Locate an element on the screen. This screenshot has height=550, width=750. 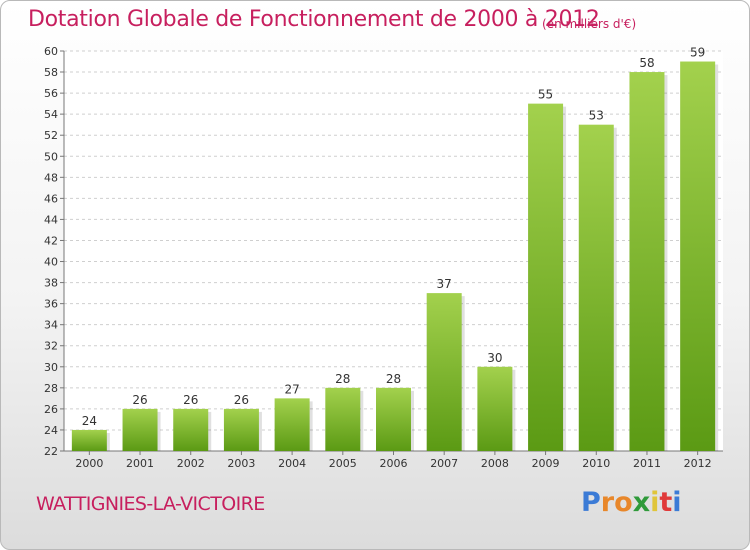
data-label: 53 is located at coordinates (596, 116).